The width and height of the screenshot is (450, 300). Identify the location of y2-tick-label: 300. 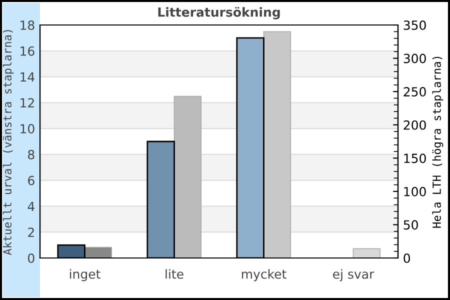
(415, 59).